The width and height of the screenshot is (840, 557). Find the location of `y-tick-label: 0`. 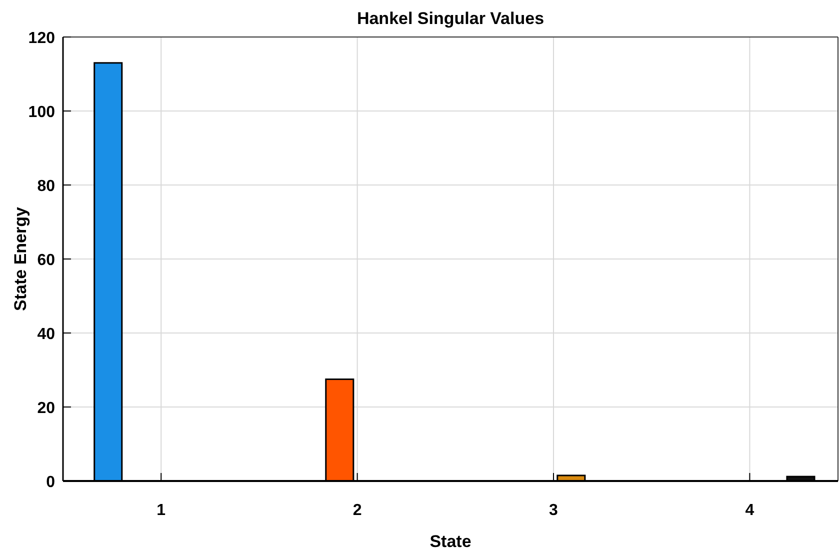

y-tick-label: 0 is located at coordinates (51, 482).